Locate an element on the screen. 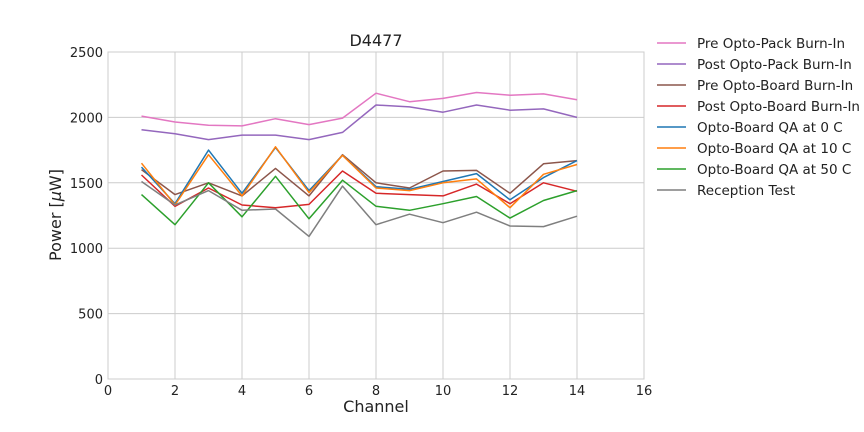 The height and width of the screenshot is (432, 864). x-tick-label: 14 is located at coordinates (577, 391).